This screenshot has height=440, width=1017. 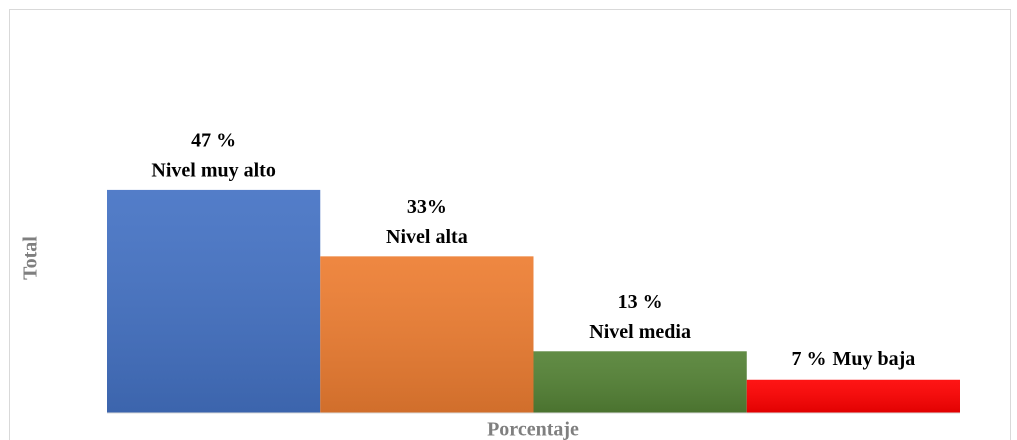 What do you see at coordinates (808, 358) in the screenshot?
I see `value-label: 7 %` at bounding box center [808, 358].